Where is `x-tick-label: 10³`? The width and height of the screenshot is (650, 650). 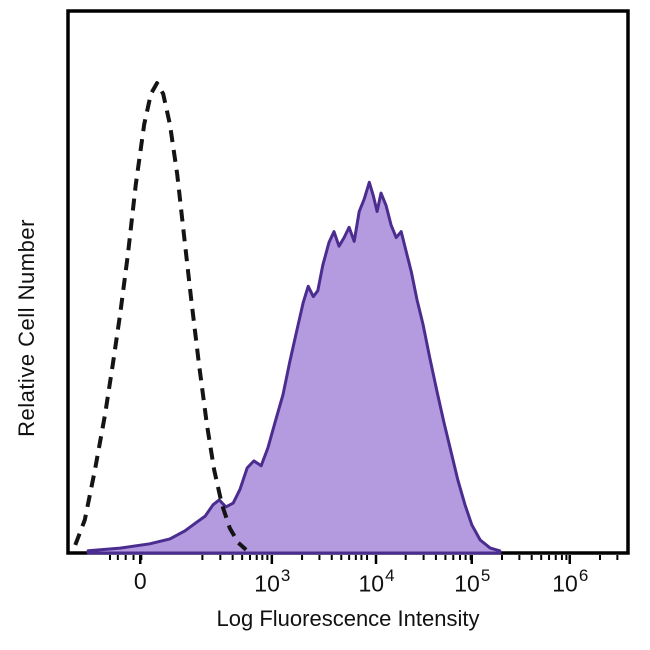
x-tick-label: 10³ is located at coordinates (272, 582).